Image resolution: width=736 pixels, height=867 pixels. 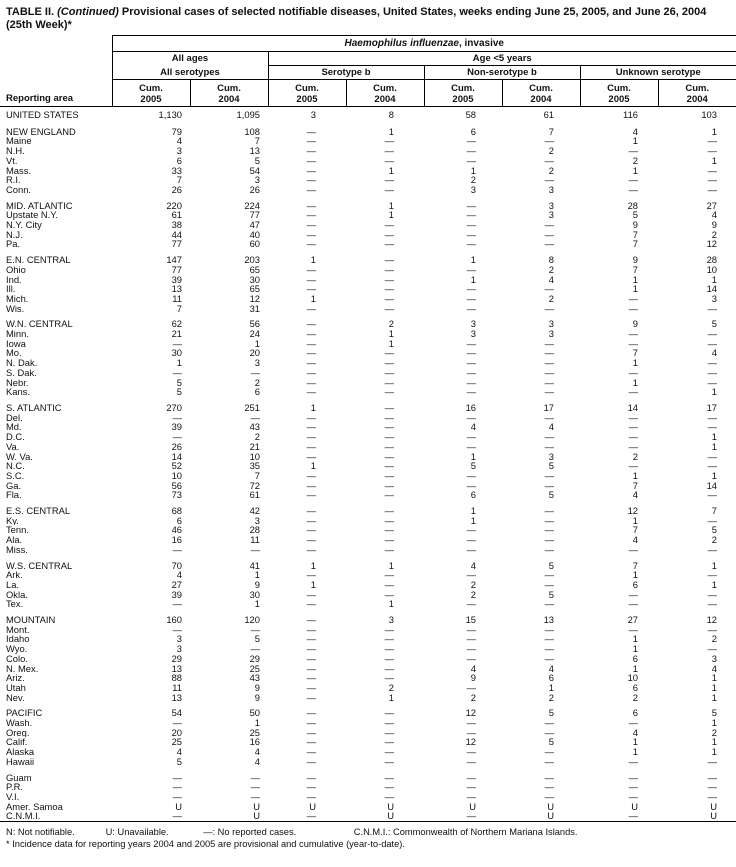 What do you see at coordinates (20, 761) in the screenshot?
I see `reporting-area-cell: Hawaii` at bounding box center [20, 761].